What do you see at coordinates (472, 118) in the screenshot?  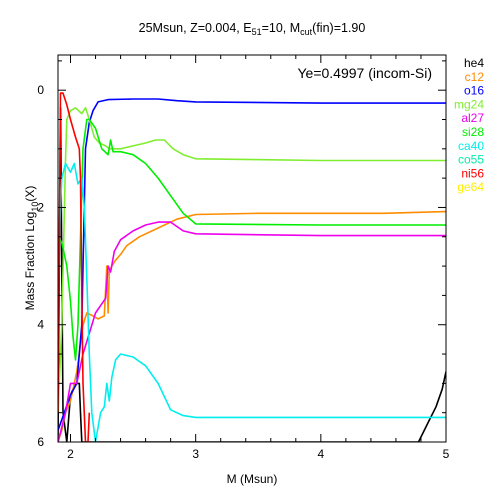 I see `legend-item-al27: al27` at bounding box center [472, 118].